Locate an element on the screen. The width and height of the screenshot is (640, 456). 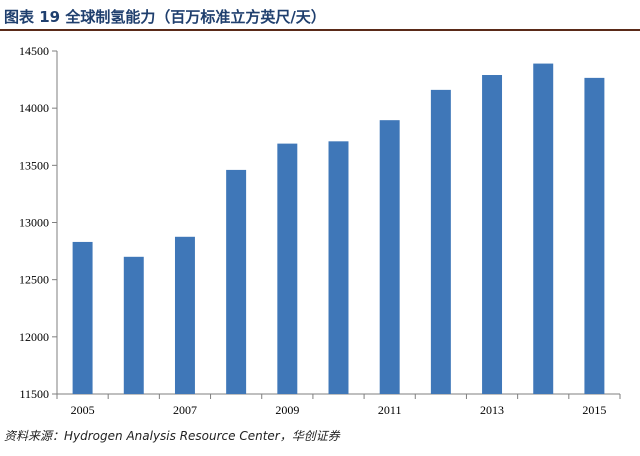
chart-title: 图表 19 全球制氢能力（百万标准立方英尺/天） is located at coordinates (165, 17).